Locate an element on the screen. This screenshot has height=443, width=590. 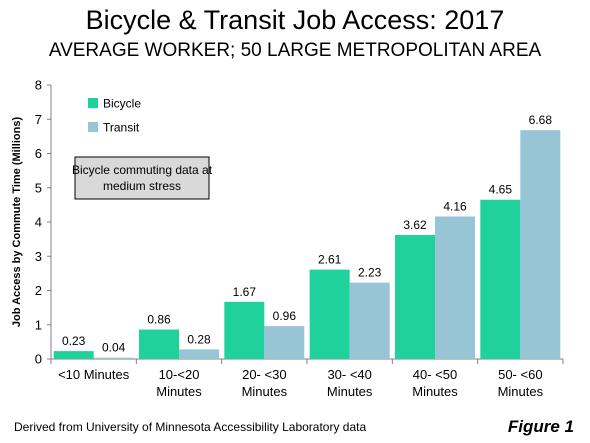
data-label-bicycle: 0.86 is located at coordinates (159, 320).